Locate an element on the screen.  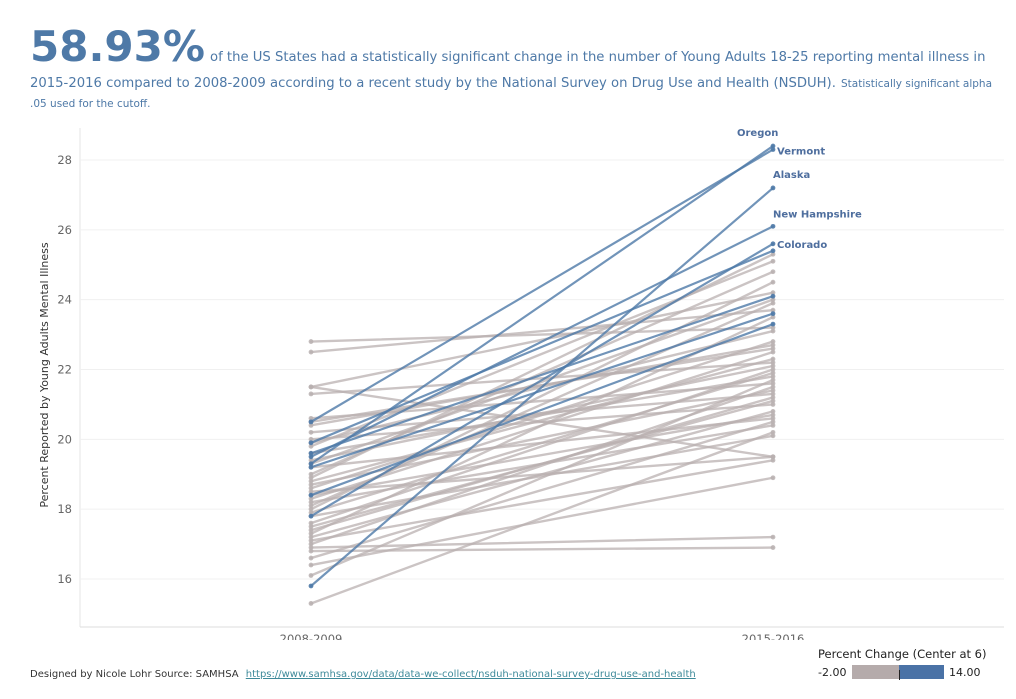
state-label-colorado: Colorado is located at coordinates (802, 245).